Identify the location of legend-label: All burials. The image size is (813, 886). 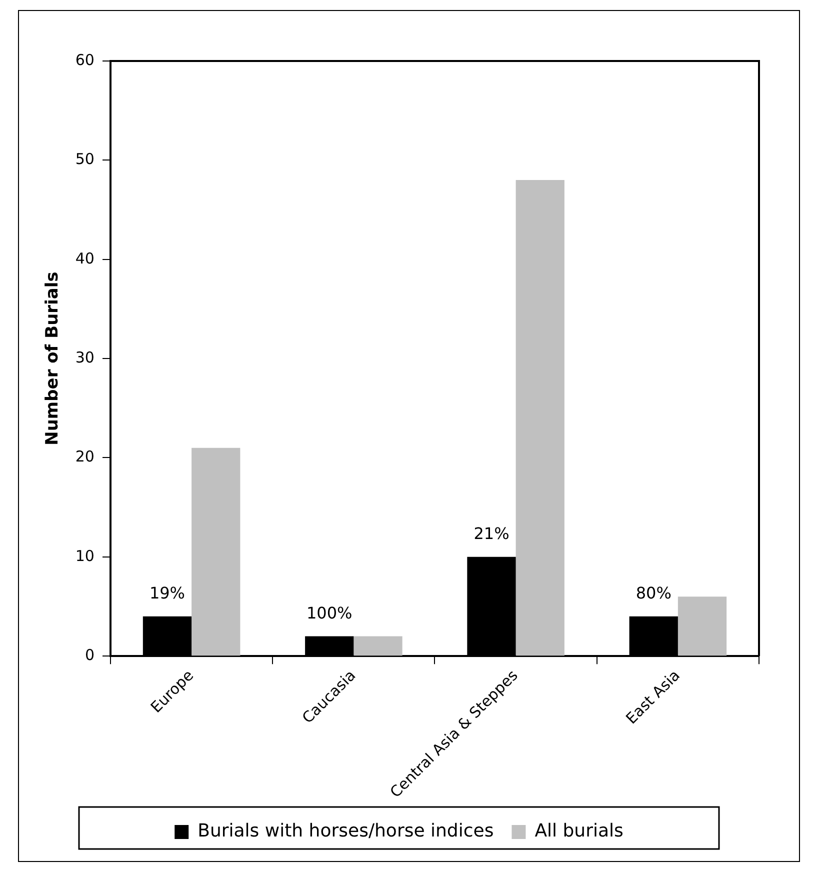
(579, 831).